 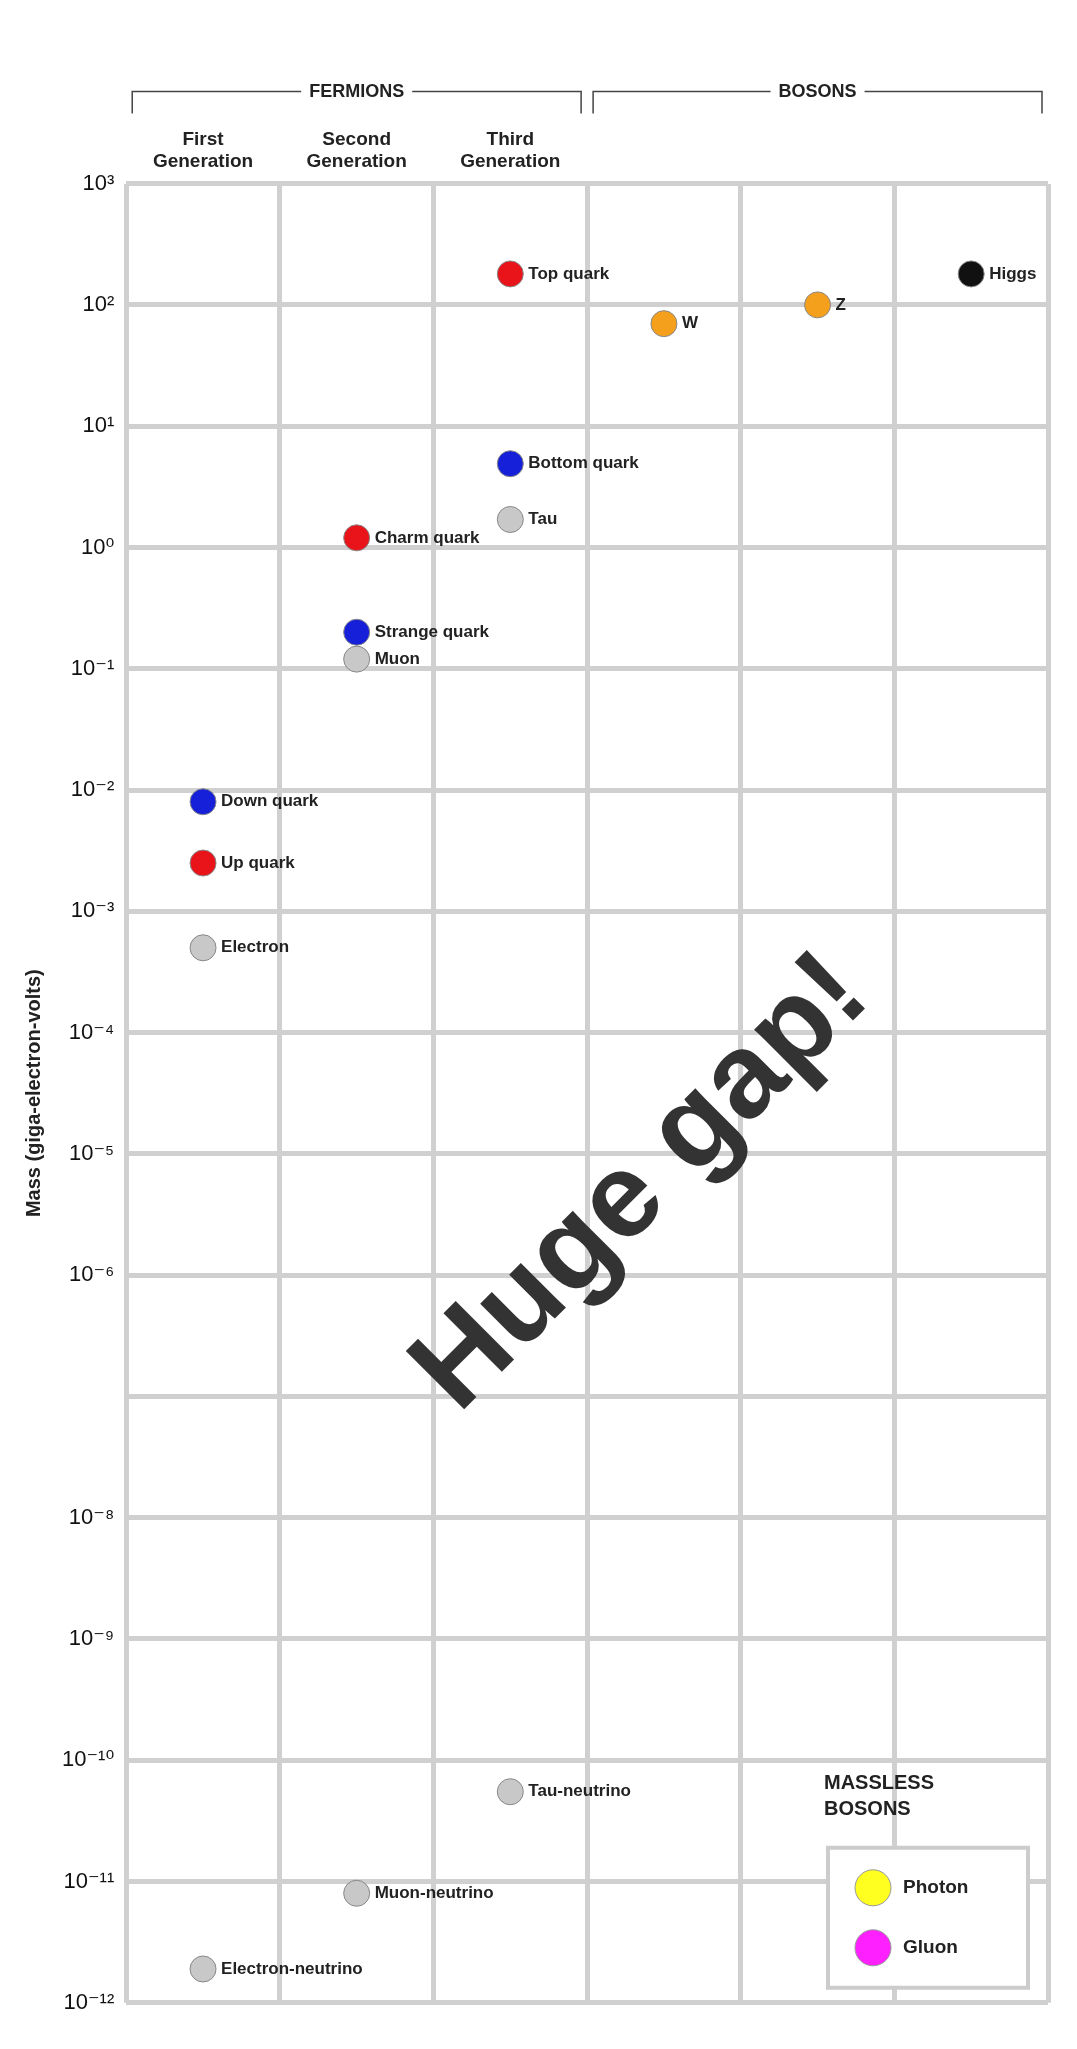 I want to click on y-tick-label: 10⁻⁹, so click(x=91, y=1638).